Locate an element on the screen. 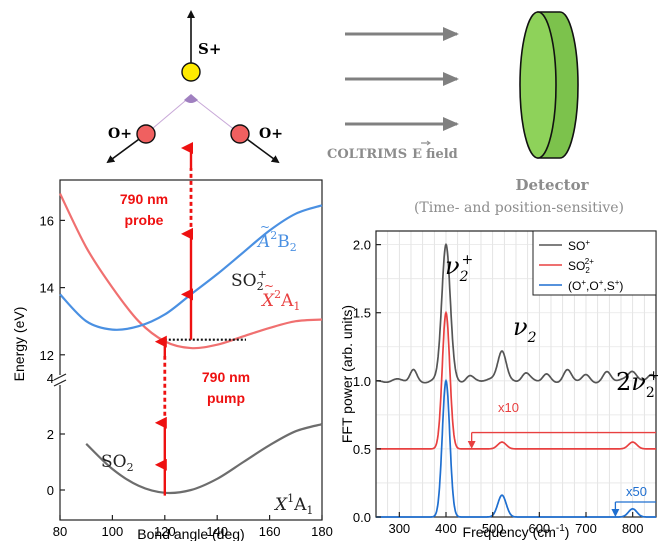 Image resolution: width=667 pixels, height=541 pixels. pes-ytick-label: 12 is located at coordinates (47, 355).